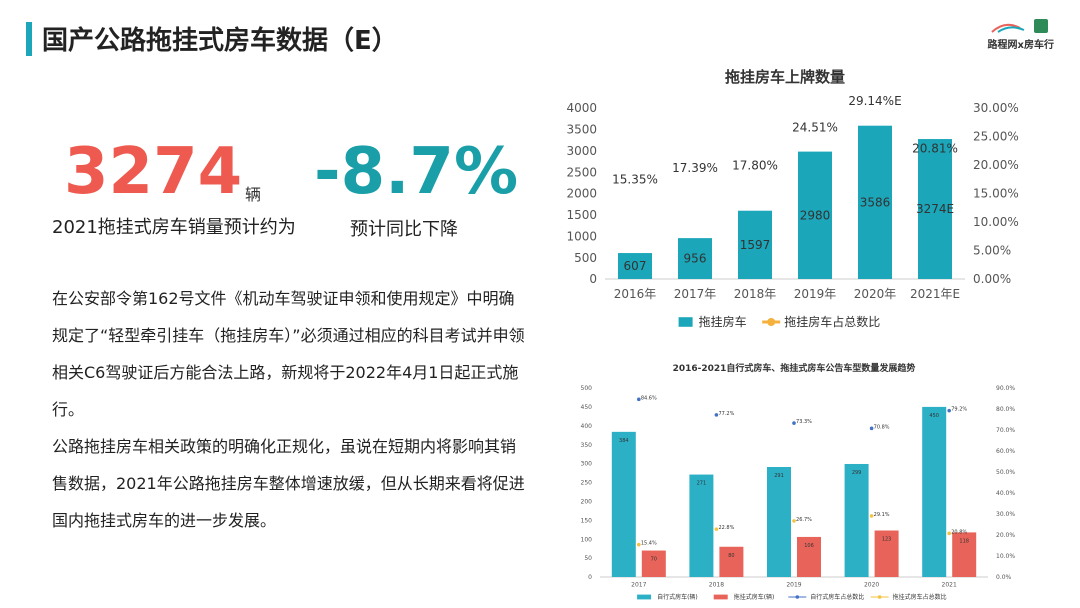  Describe the element at coordinates (635, 180) in the screenshot. I see `line-value-label: 15.35%` at that location.